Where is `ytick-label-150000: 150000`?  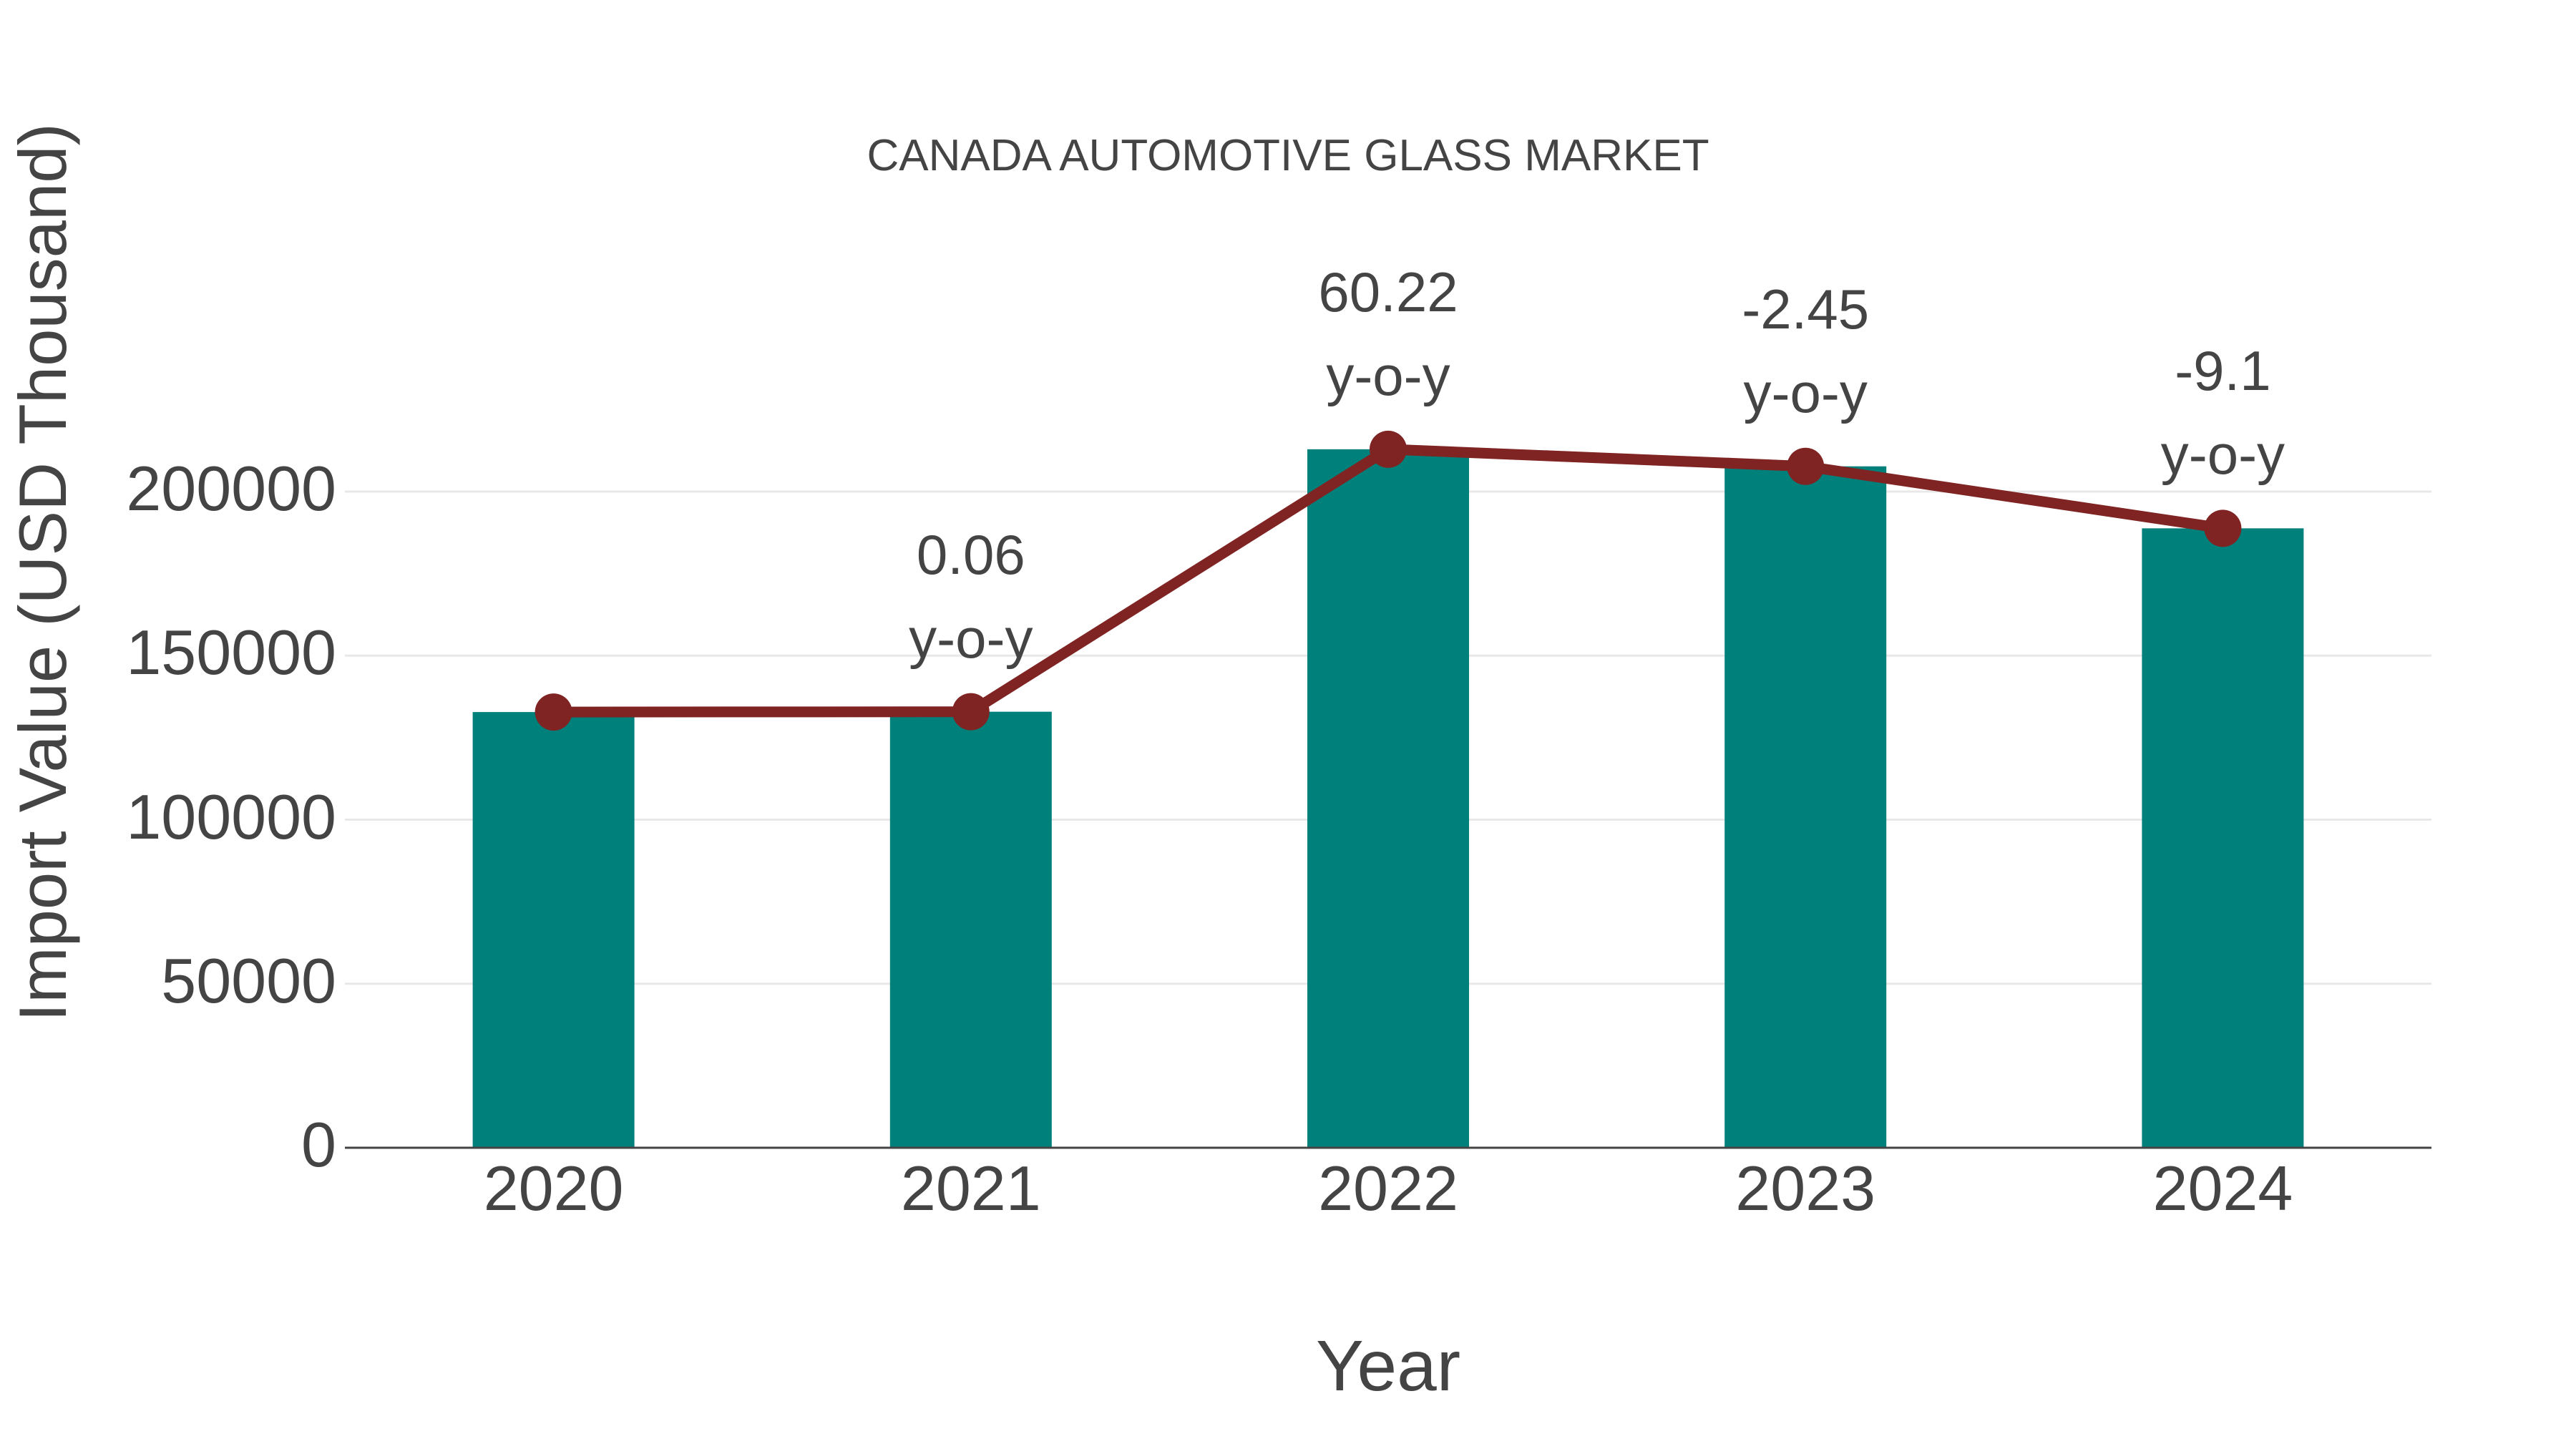
ytick-label-150000: 150000 is located at coordinates (231, 652).